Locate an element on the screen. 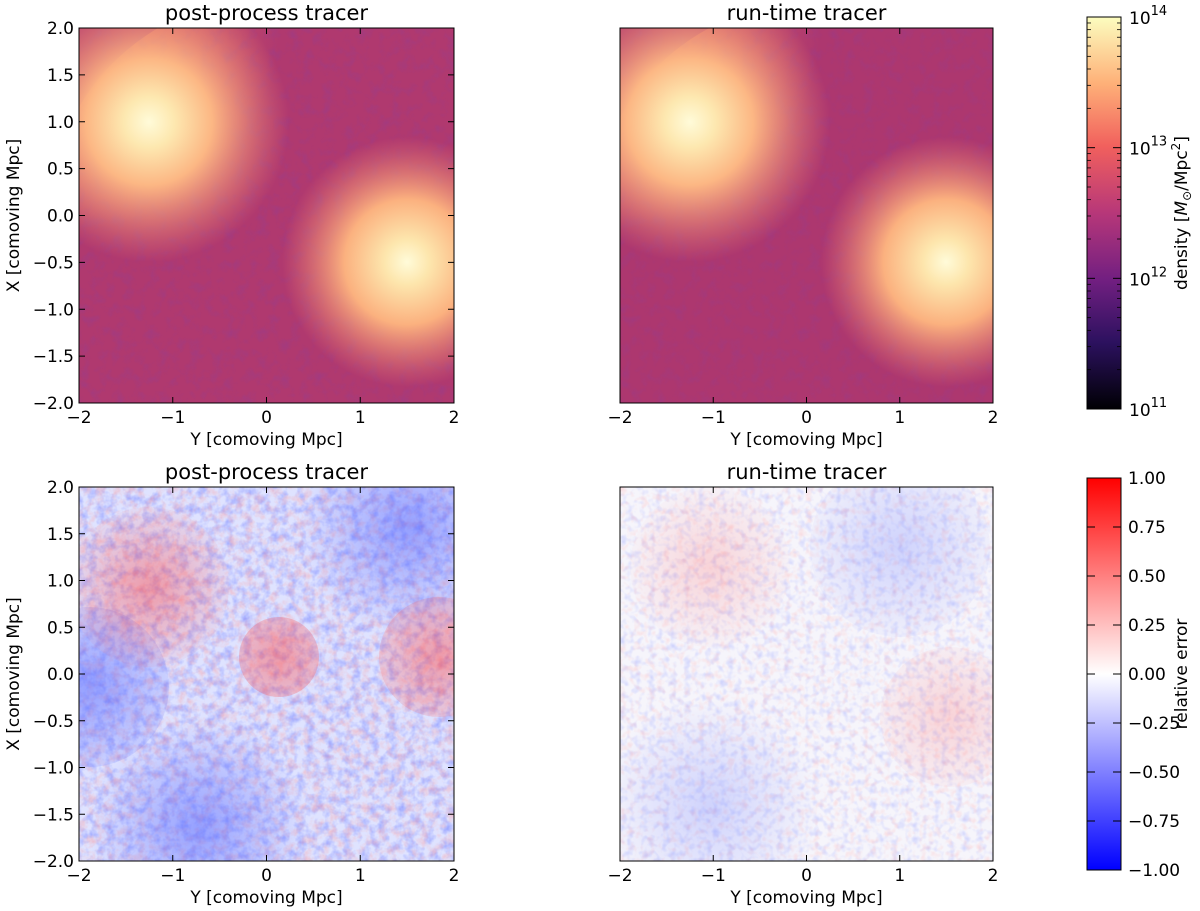 The height and width of the screenshot is (911, 1200). density-map-post-process is located at coordinates (266, 215).